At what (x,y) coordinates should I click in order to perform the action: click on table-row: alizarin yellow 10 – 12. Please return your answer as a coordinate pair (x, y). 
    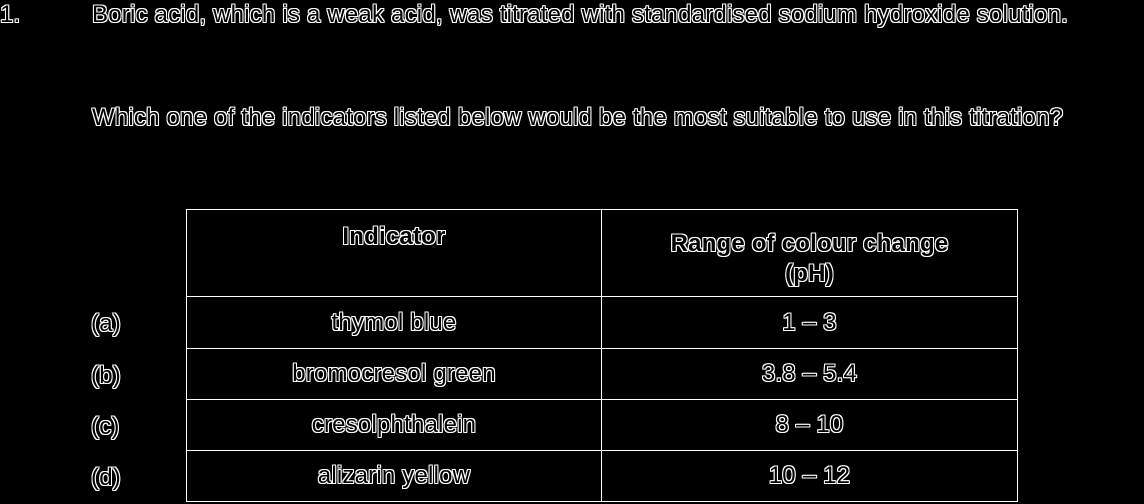
    Looking at the image, I should click on (602, 475).